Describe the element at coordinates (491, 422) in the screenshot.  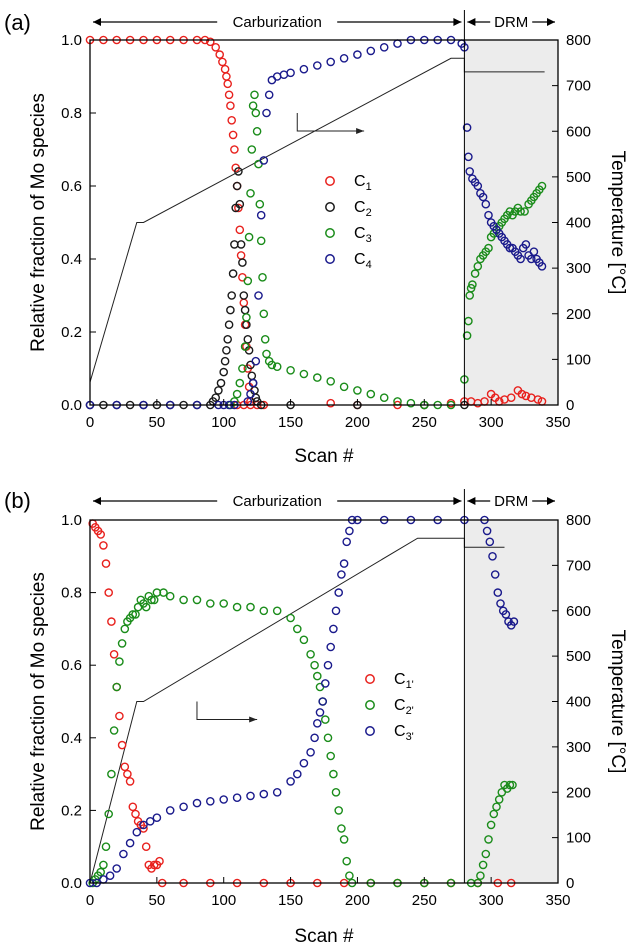
I see `x-tick-label: 300` at that location.